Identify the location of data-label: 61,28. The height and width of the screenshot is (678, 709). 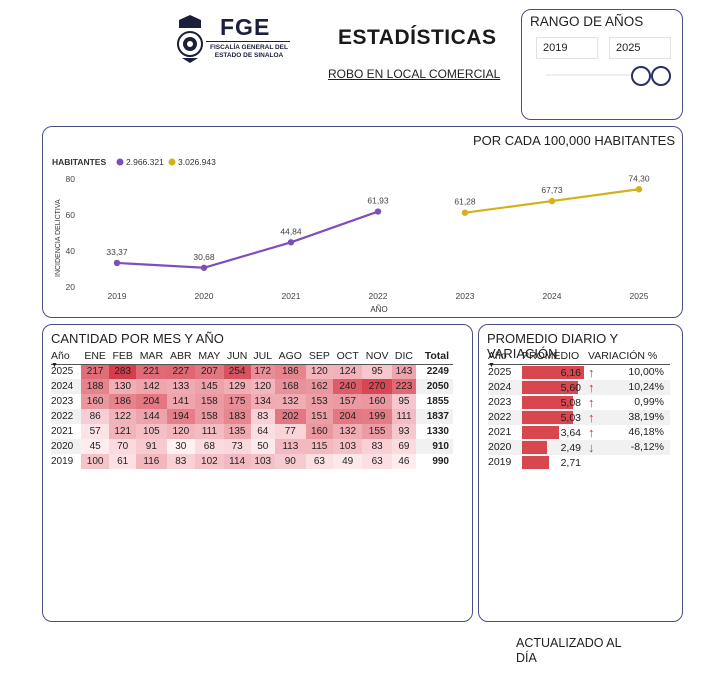
(465, 202).